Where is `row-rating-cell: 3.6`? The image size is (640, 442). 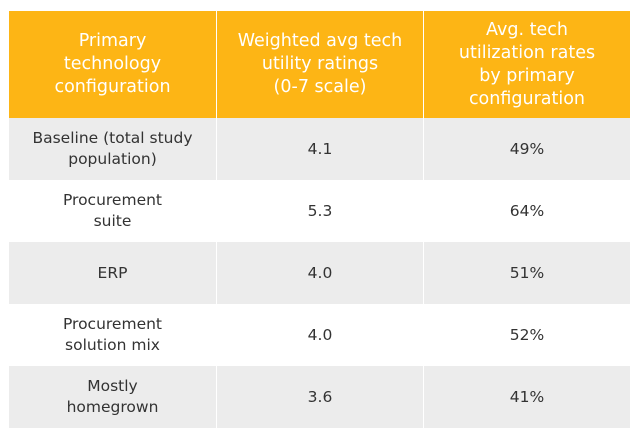
row-rating-cell: 3.6 is located at coordinates (319, 397).